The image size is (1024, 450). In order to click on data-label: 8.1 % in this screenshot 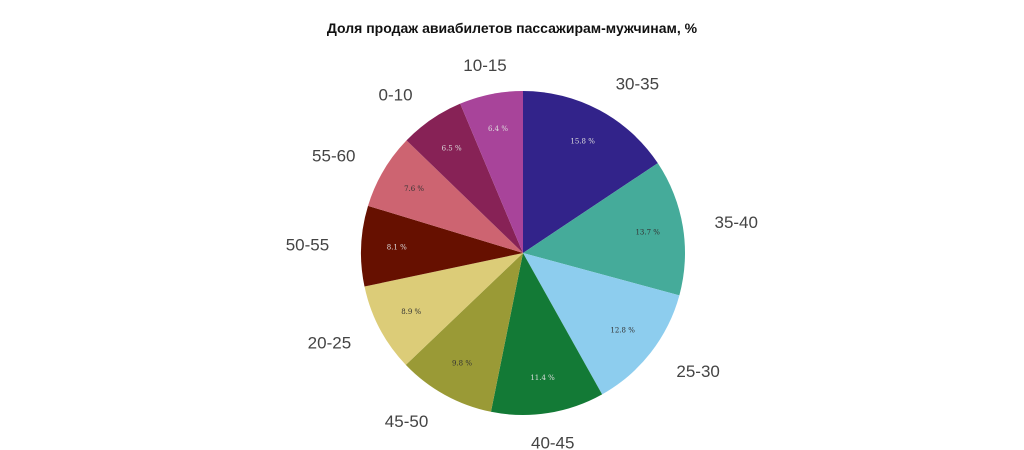, I will do `click(397, 247)`.